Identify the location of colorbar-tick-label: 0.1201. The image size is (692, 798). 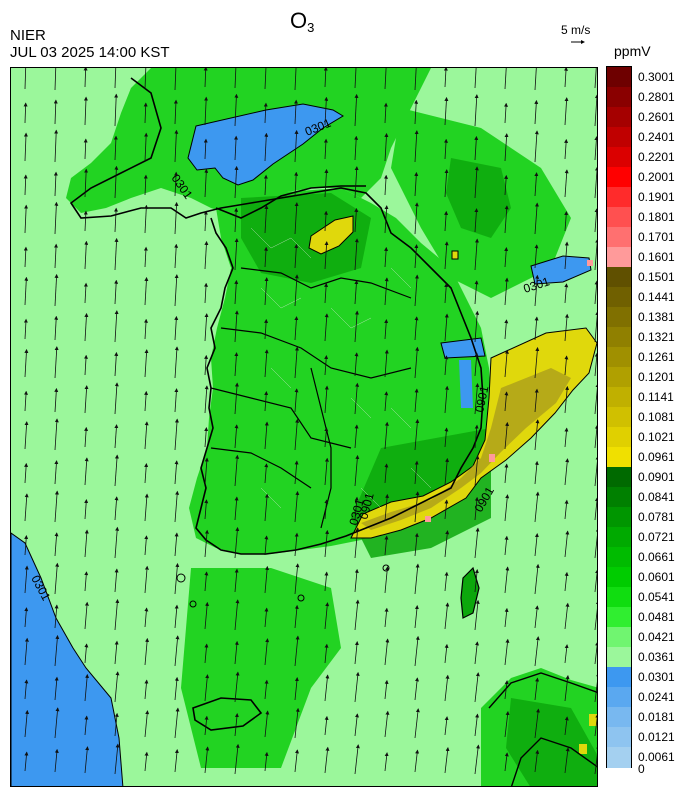
(656, 377).